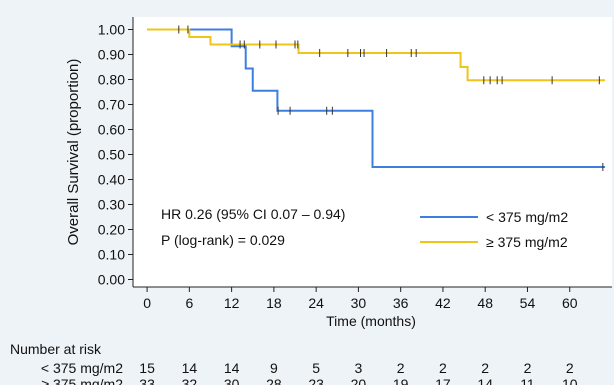 Image resolution: width=614 pixels, height=385 pixels. I want to click on y-tick-label: 0.70, so click(111, 105).